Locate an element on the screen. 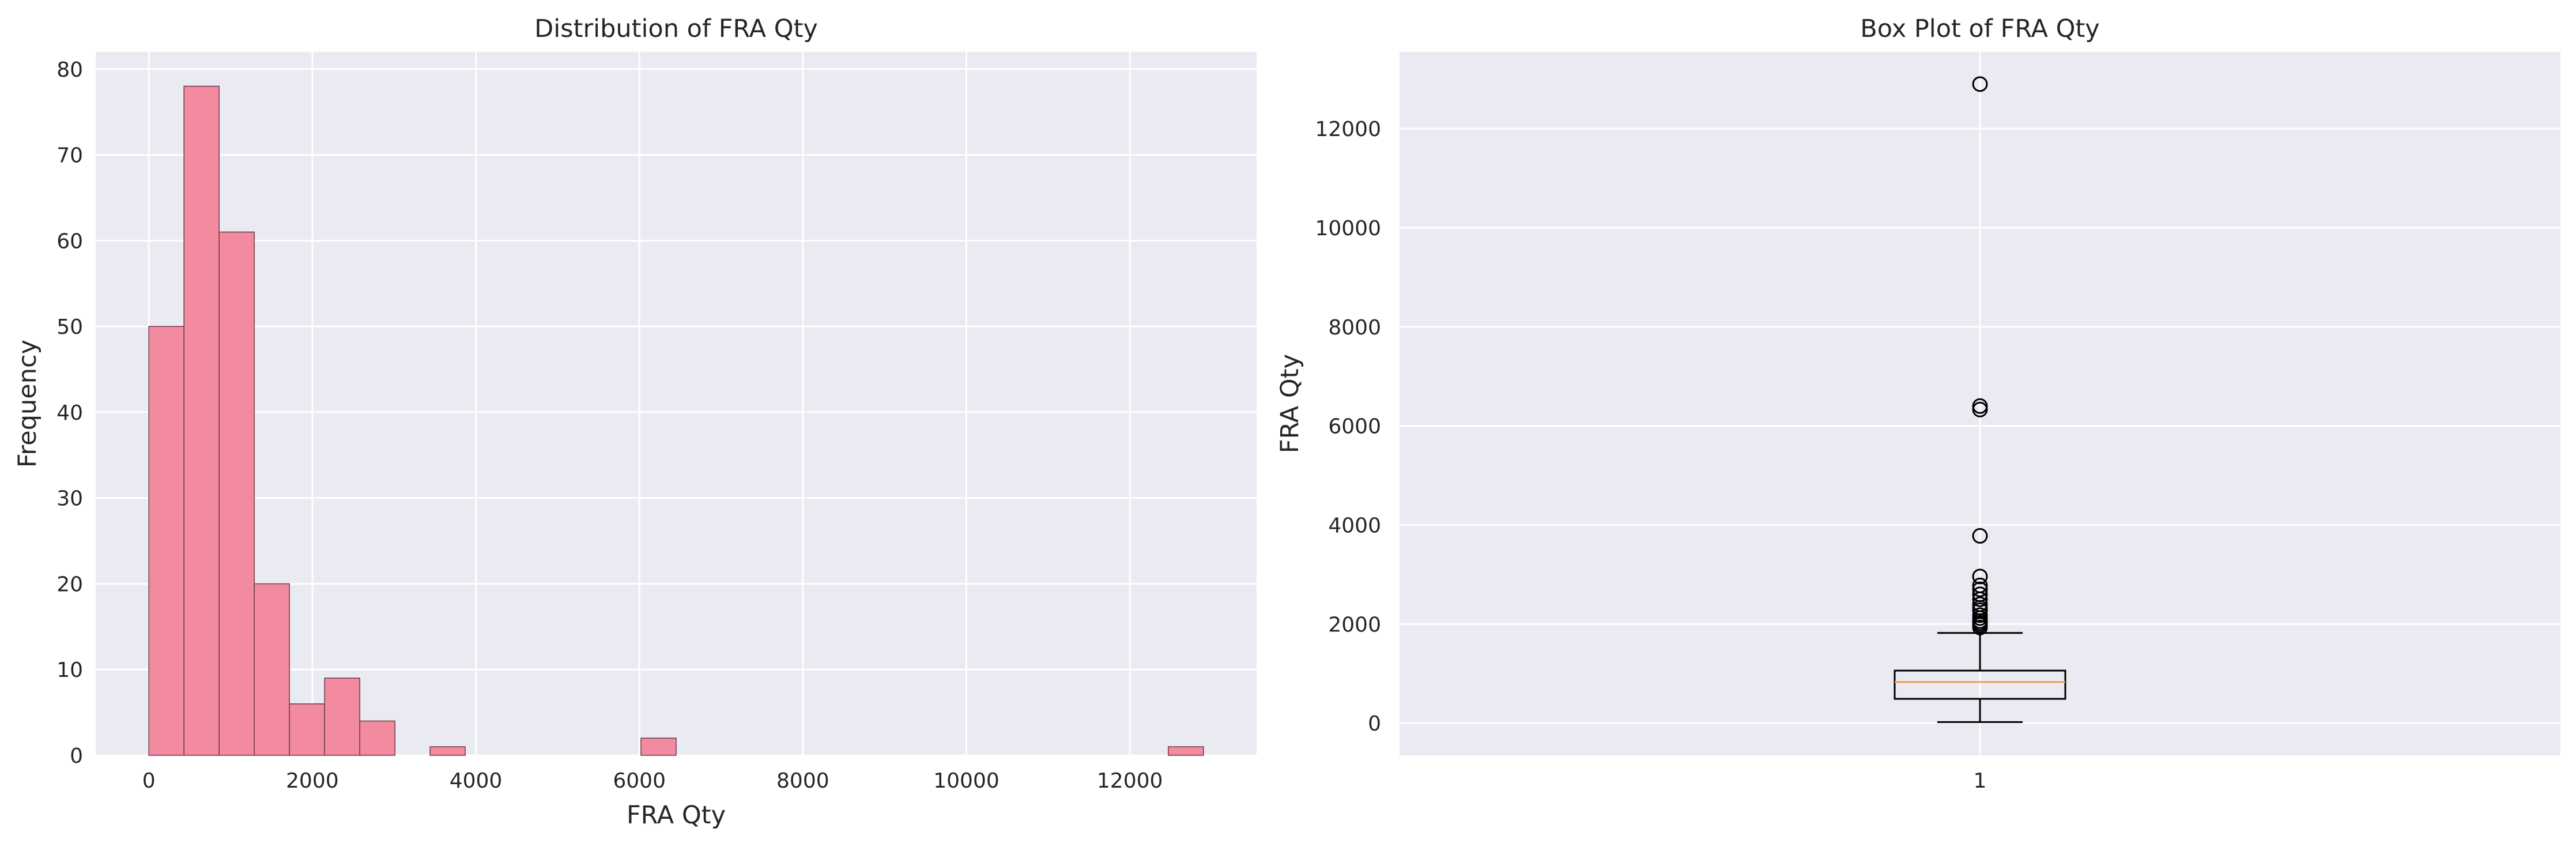 The width and height of the screenshot is (2576, 847). boxplot-y-axis-label: FRA Qty is located at coordinates (1290, 403).